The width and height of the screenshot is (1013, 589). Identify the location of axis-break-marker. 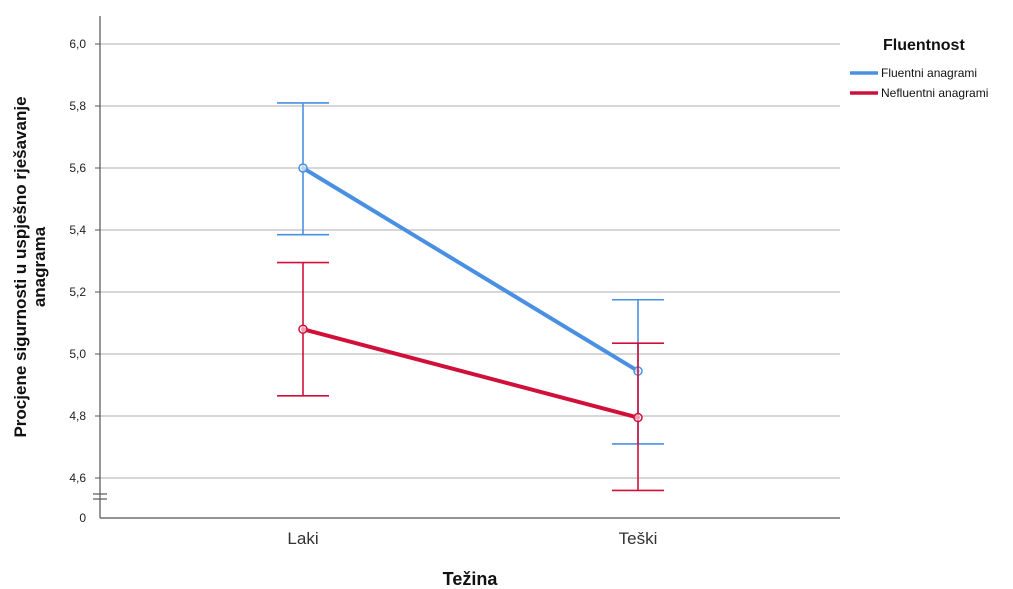
(100, 496).